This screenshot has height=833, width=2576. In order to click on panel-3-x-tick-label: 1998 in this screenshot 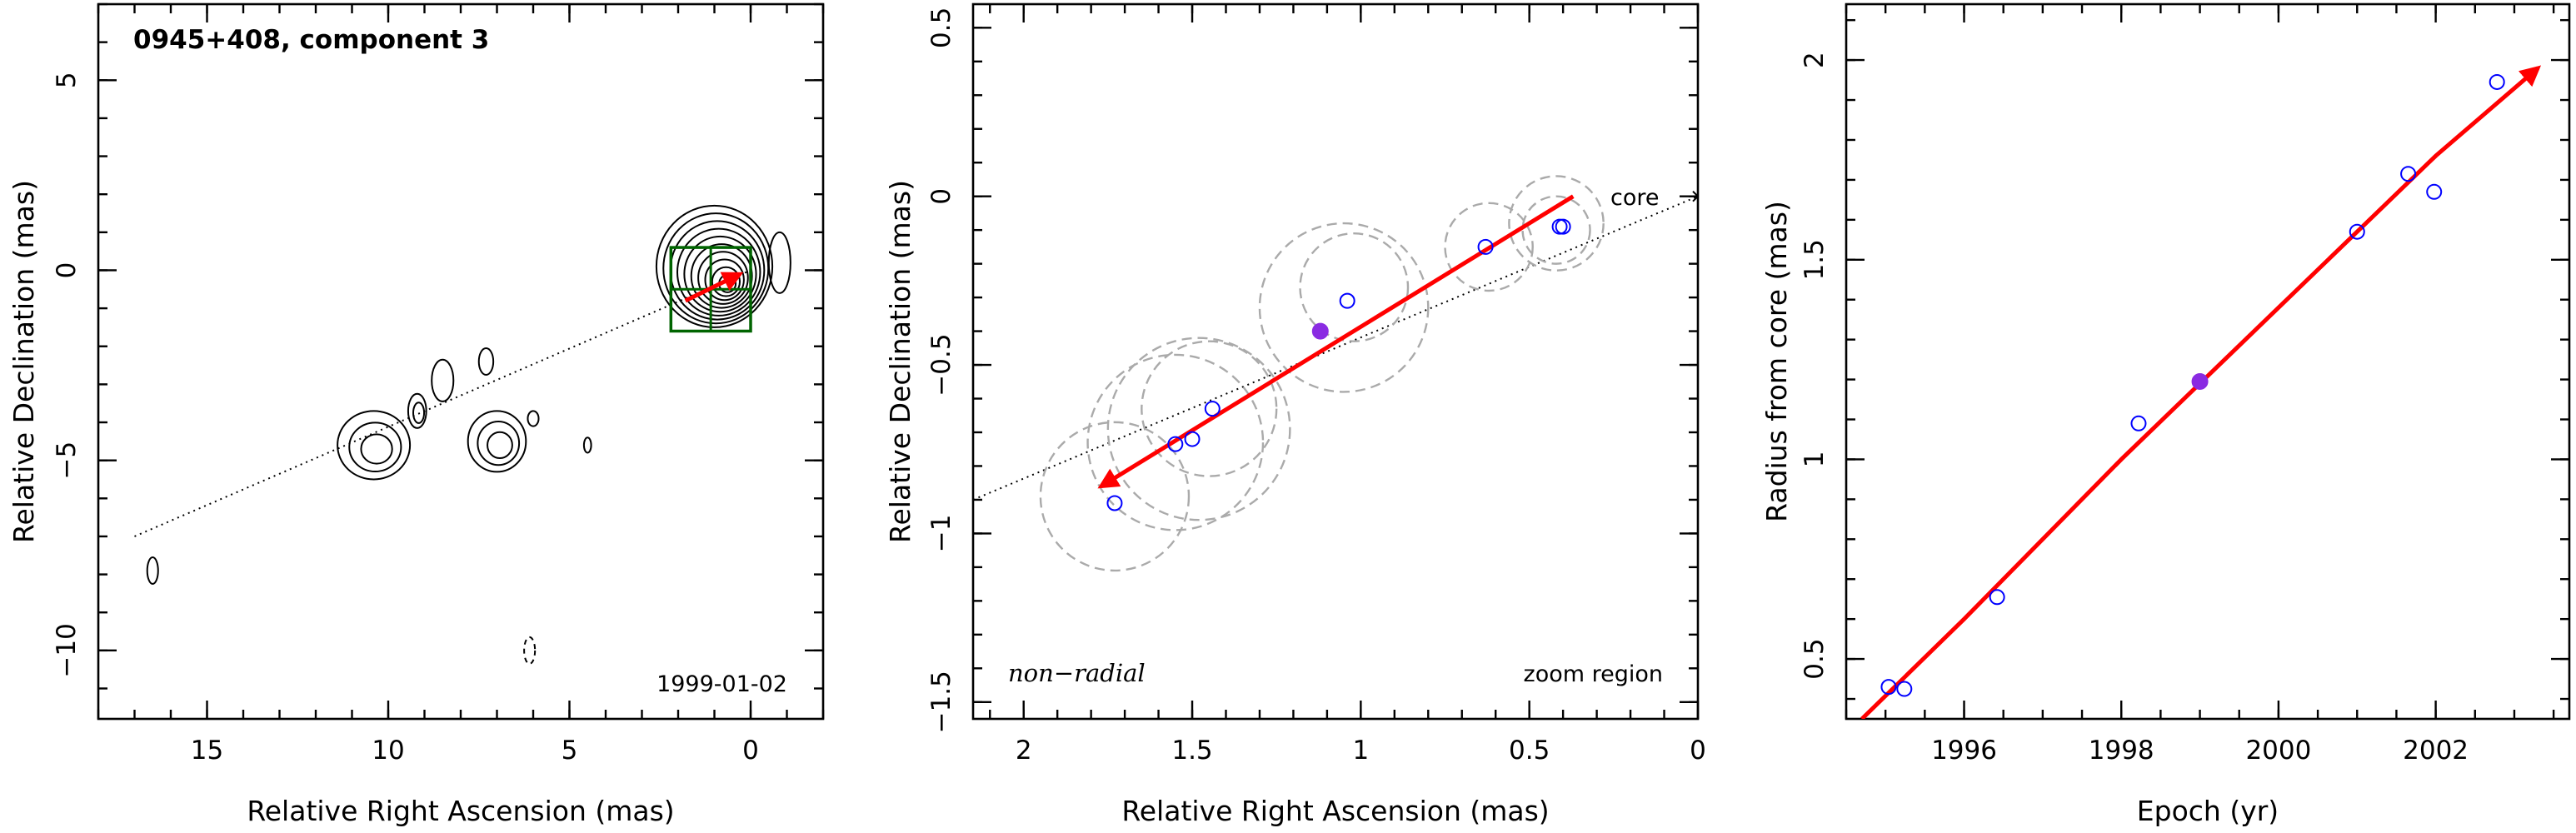, I will do `click(2121, 751)`.